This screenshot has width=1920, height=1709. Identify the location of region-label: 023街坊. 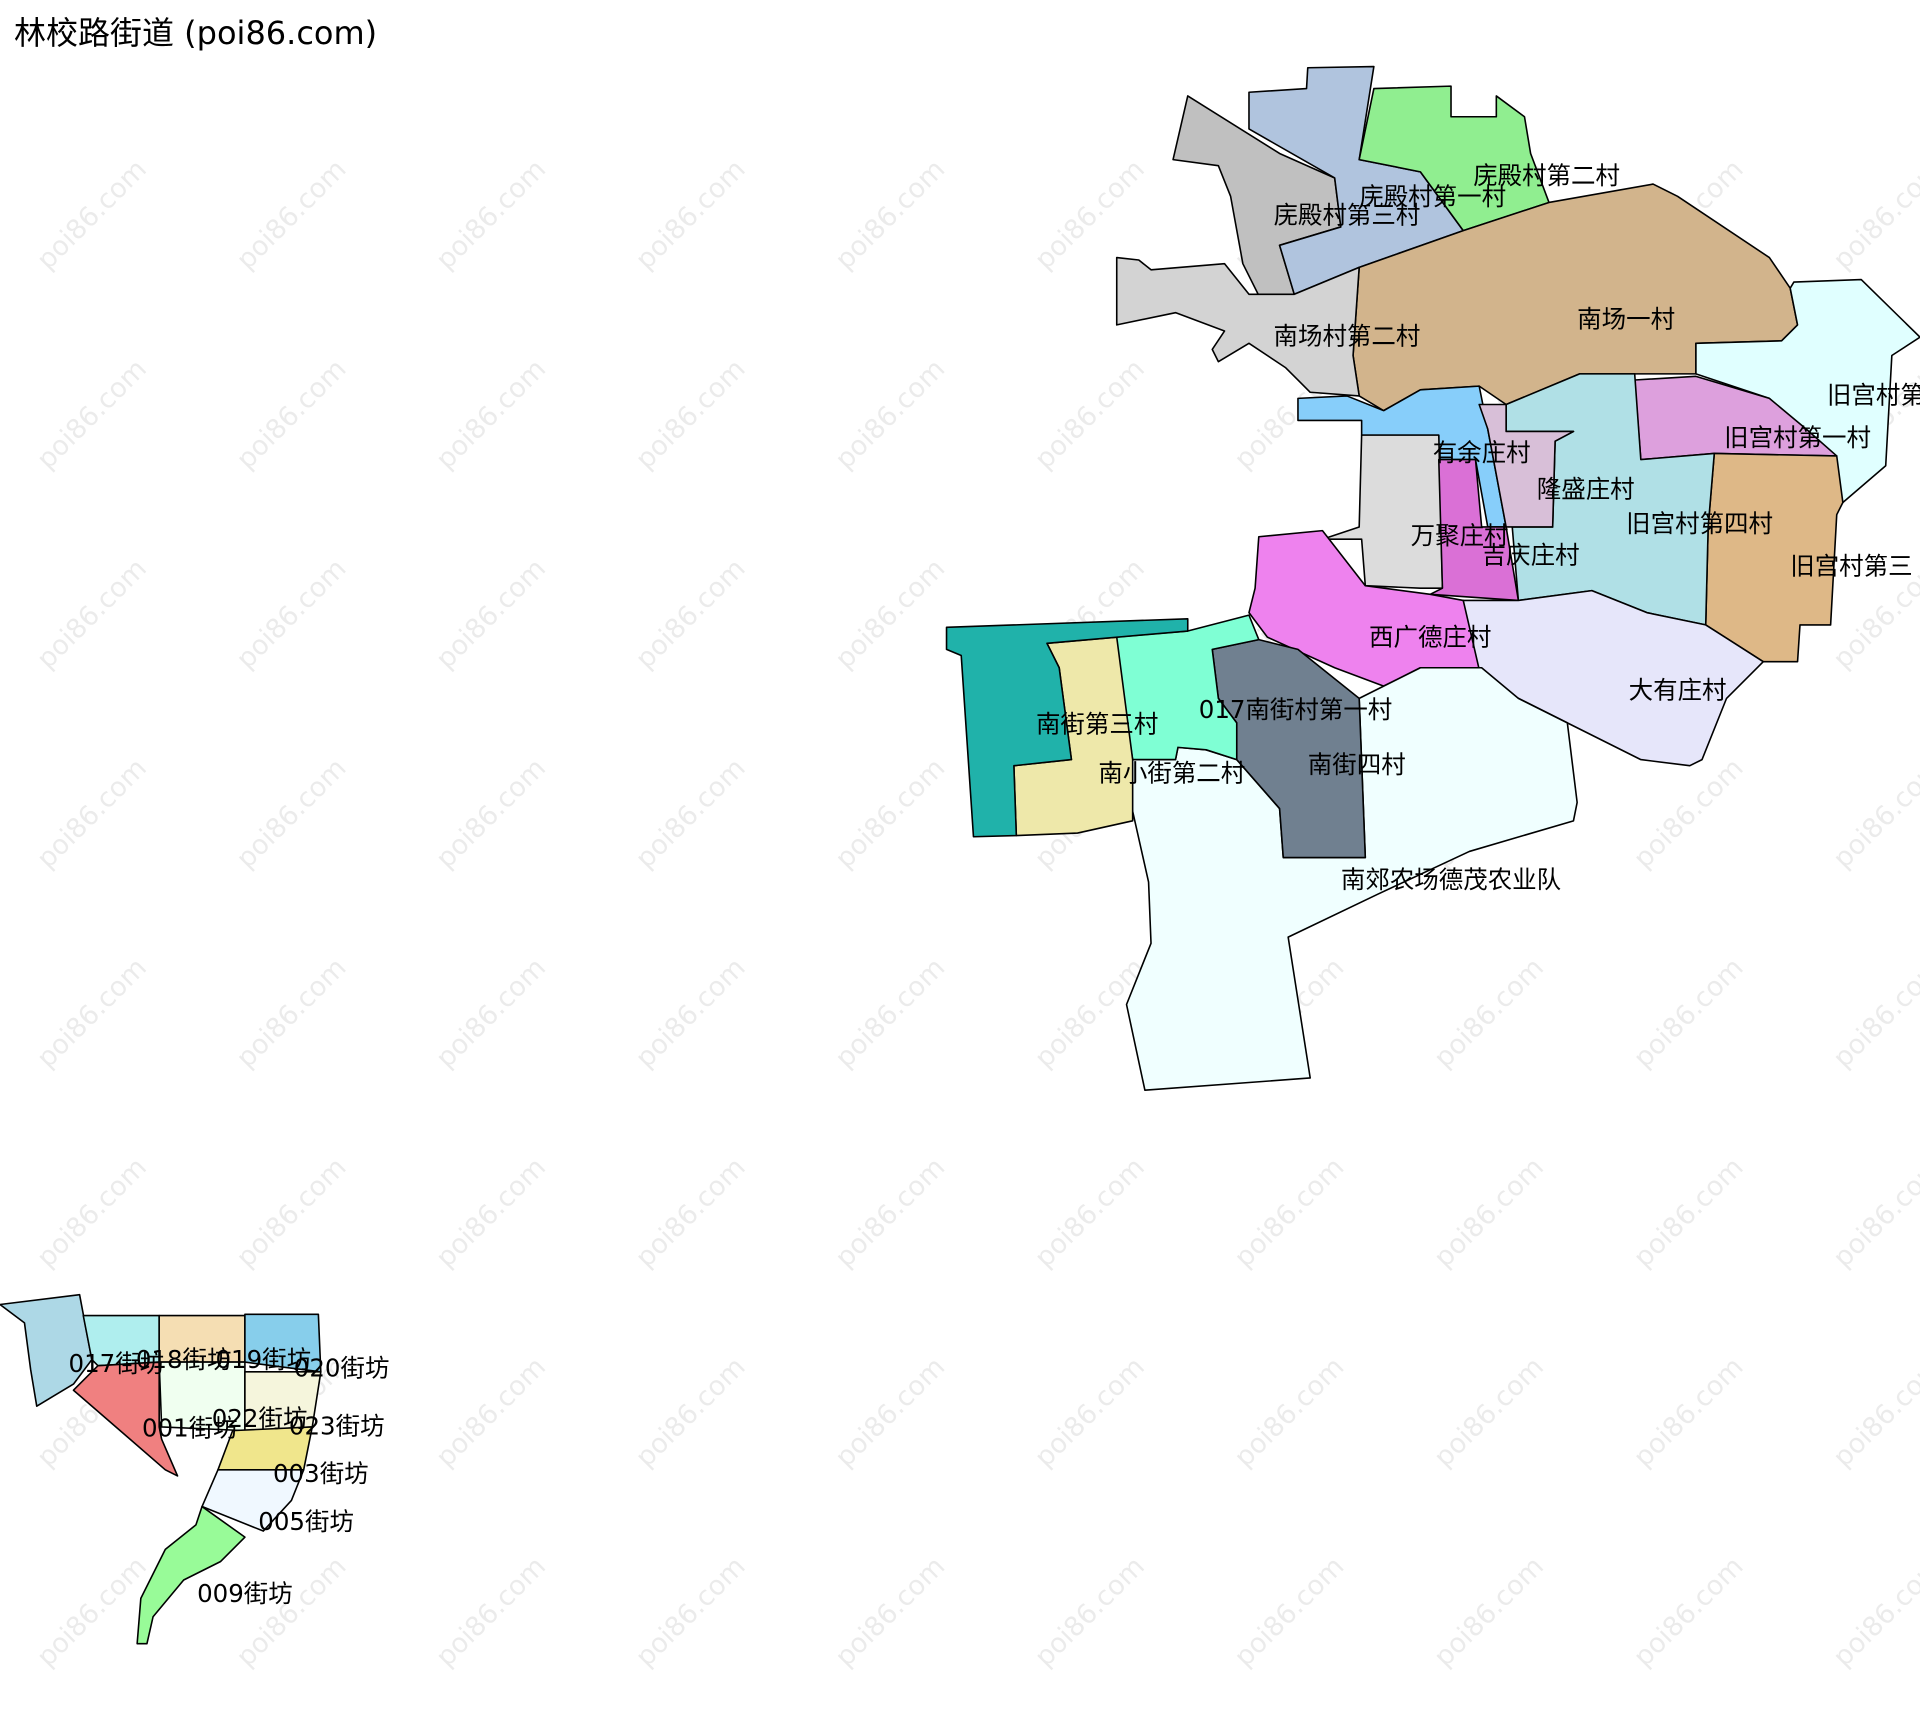
(337, 1425).